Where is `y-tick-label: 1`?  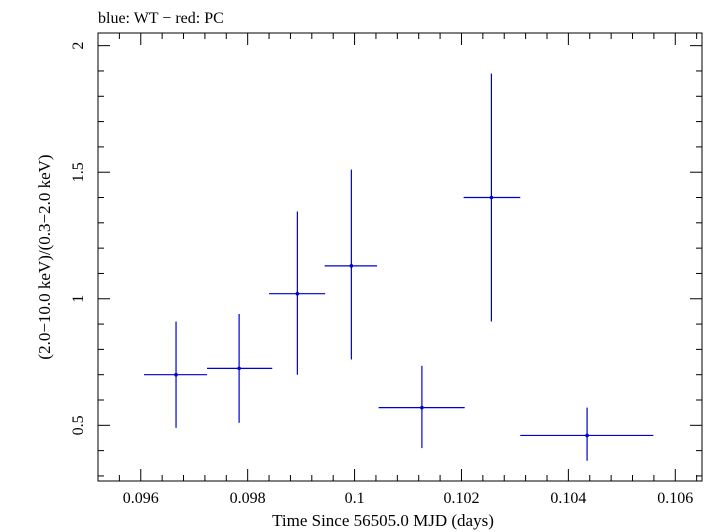
y-tick-label: 1 is located at coordinates (78, 299).